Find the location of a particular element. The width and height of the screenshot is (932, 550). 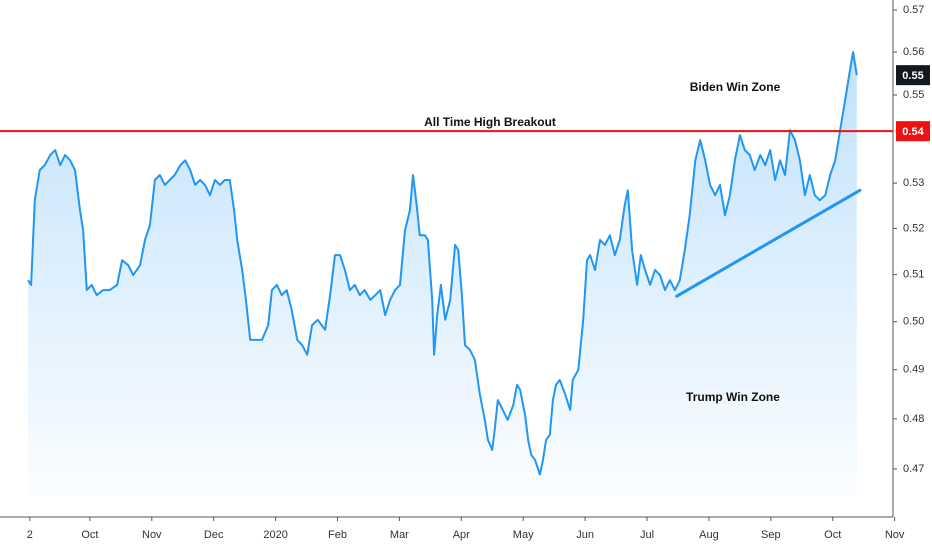

x-tick-label: 2 is located at coordinates (30, 535).